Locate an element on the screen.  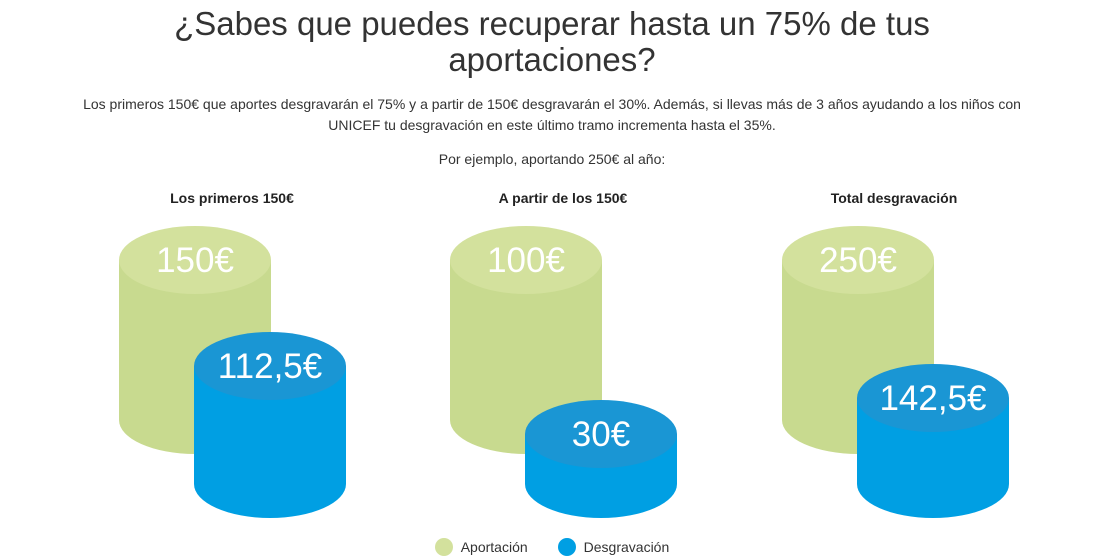
aportacion-cylinder-2-top is located at coordinates (526, 260).